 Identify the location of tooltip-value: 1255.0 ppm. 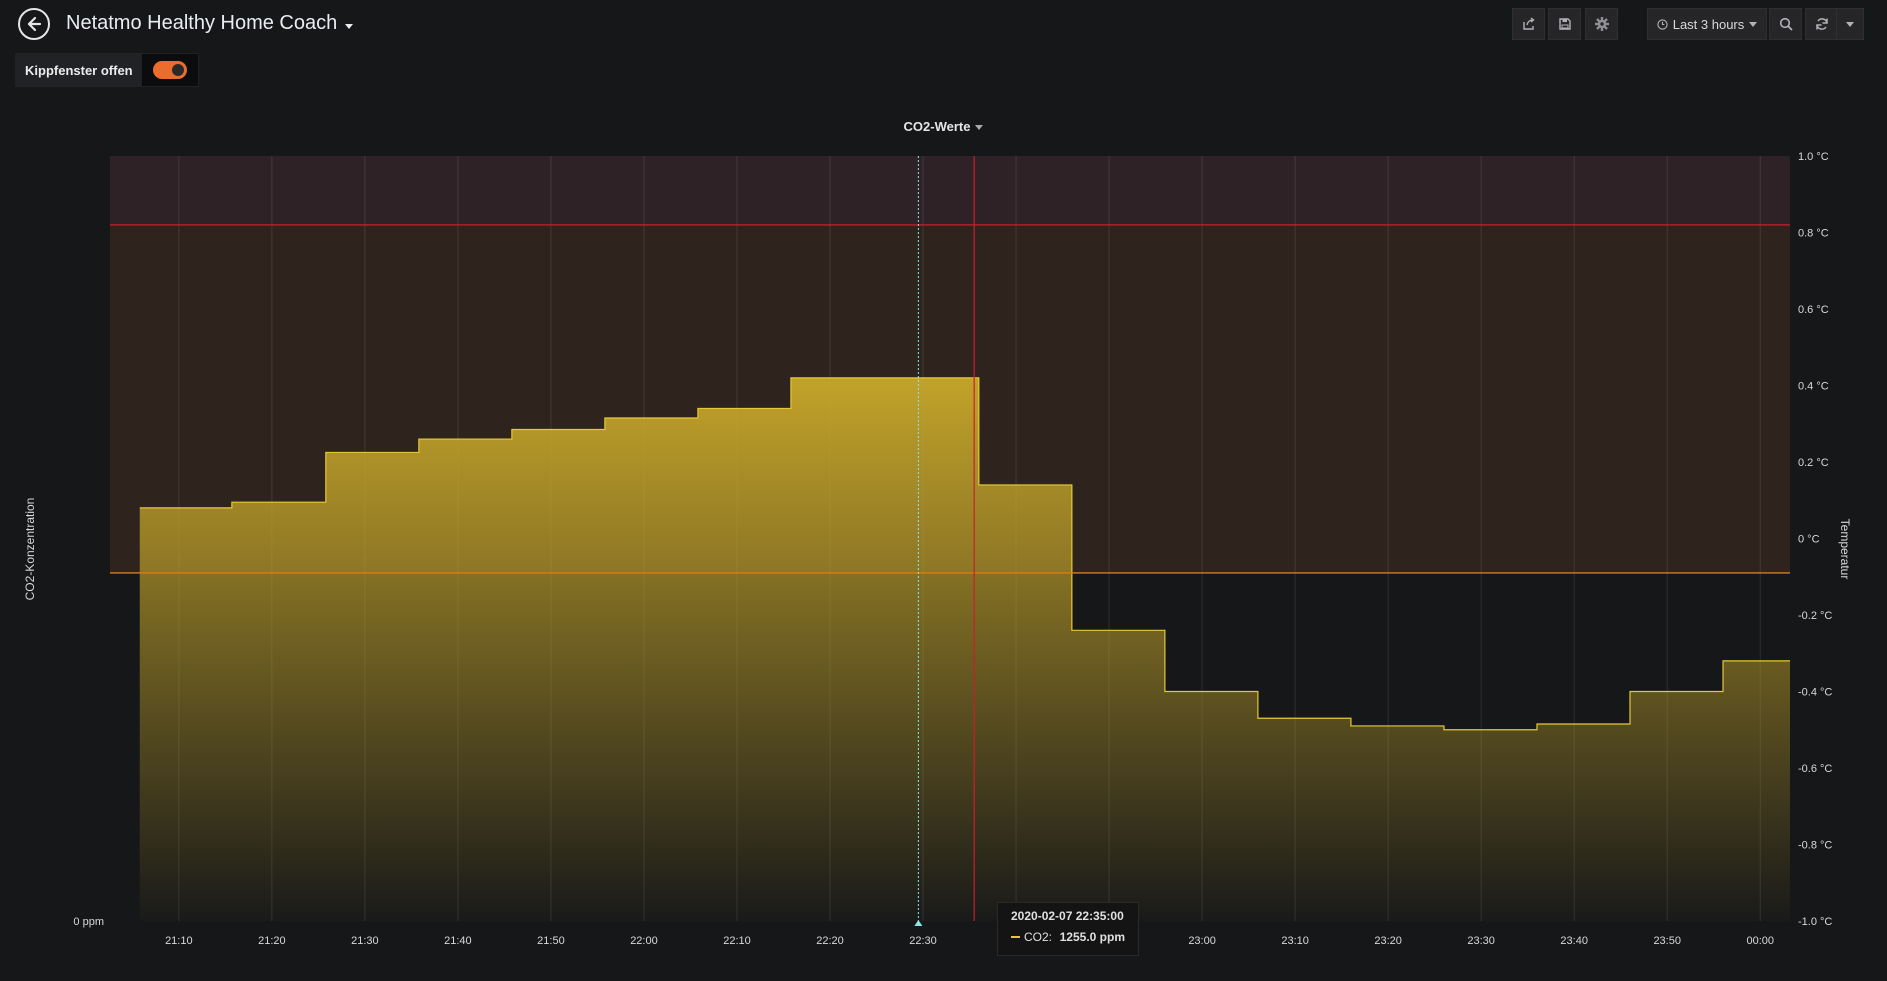
(1092, 937).